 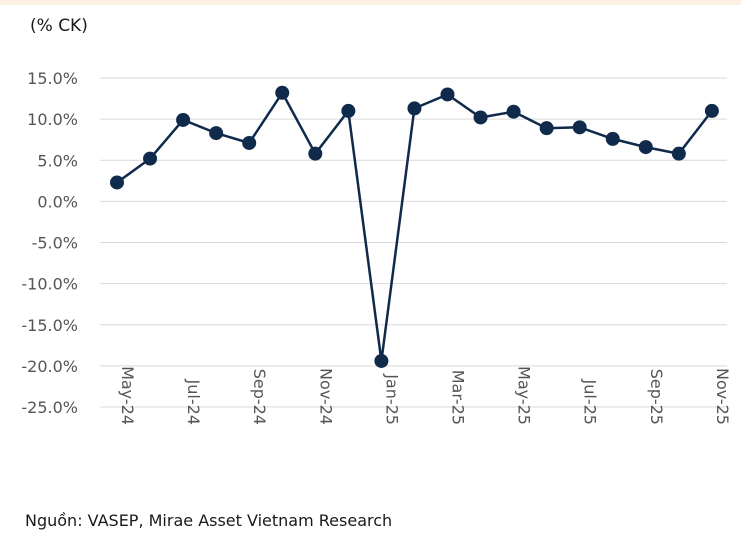 I want to click on x-tick-label: Nov-24, so click(x=325, y=396).